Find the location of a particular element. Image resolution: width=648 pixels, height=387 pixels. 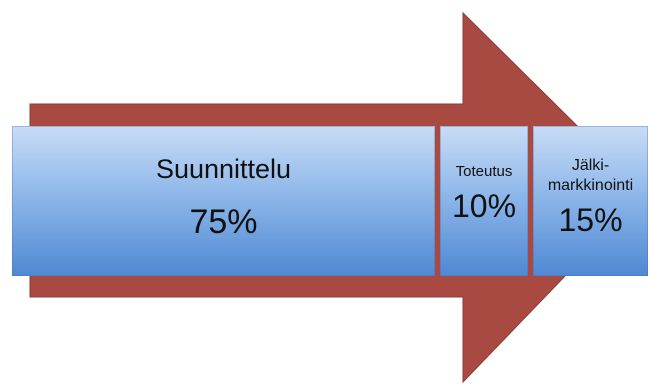

phase-implementation: Toteutus 10% is located at coordinates (484, 201).